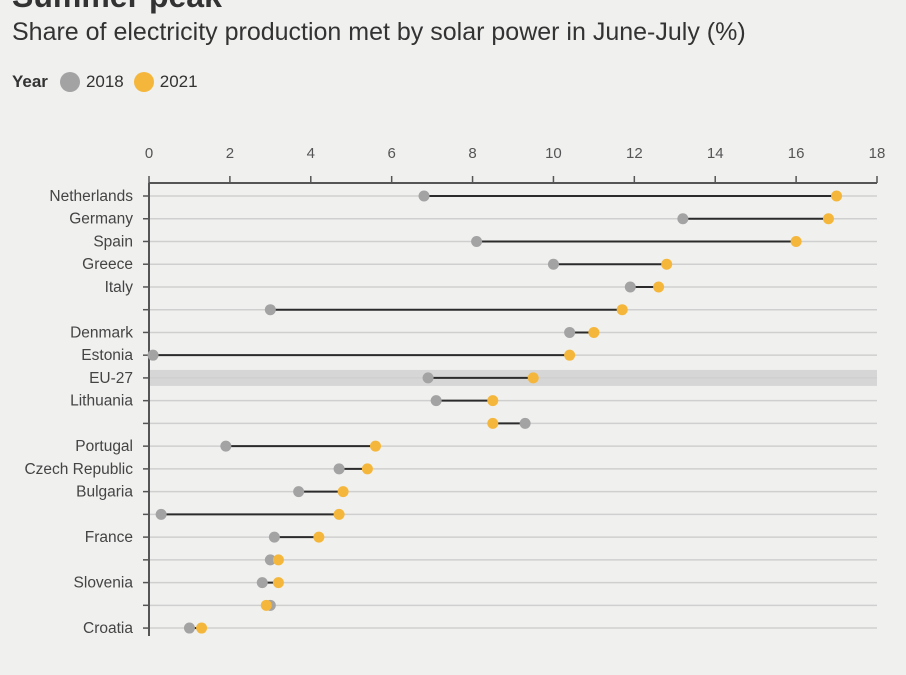 The width and height of the screenshot is (906, 675). I want to click on category-label: Greece, so click(107, 264).